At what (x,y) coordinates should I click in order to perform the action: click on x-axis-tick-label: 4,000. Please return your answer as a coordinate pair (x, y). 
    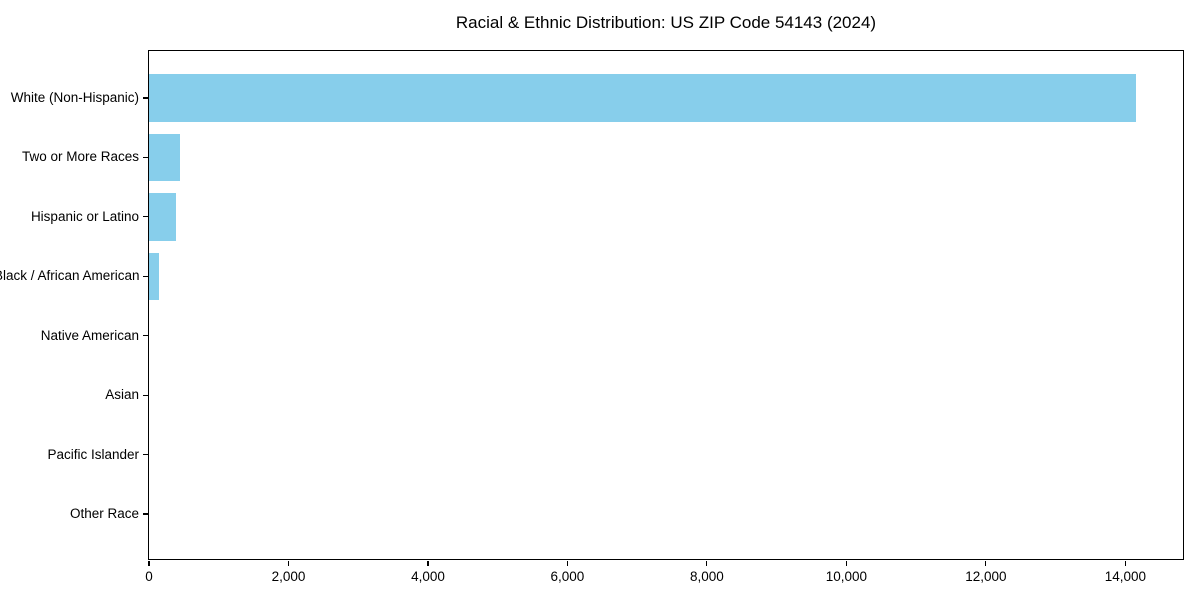
    Looking at the image, I should click on (428, 576).